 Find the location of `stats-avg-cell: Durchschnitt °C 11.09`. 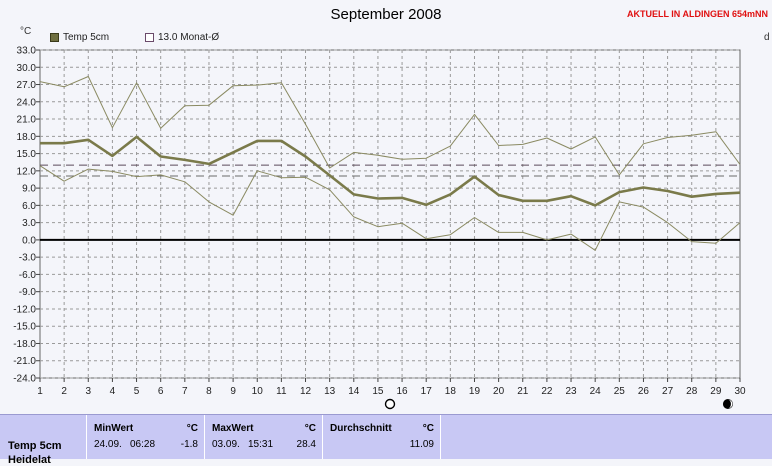

stats-avg-cell: Durchschnitt °C 11.09 is located at coordinates (381, 437).